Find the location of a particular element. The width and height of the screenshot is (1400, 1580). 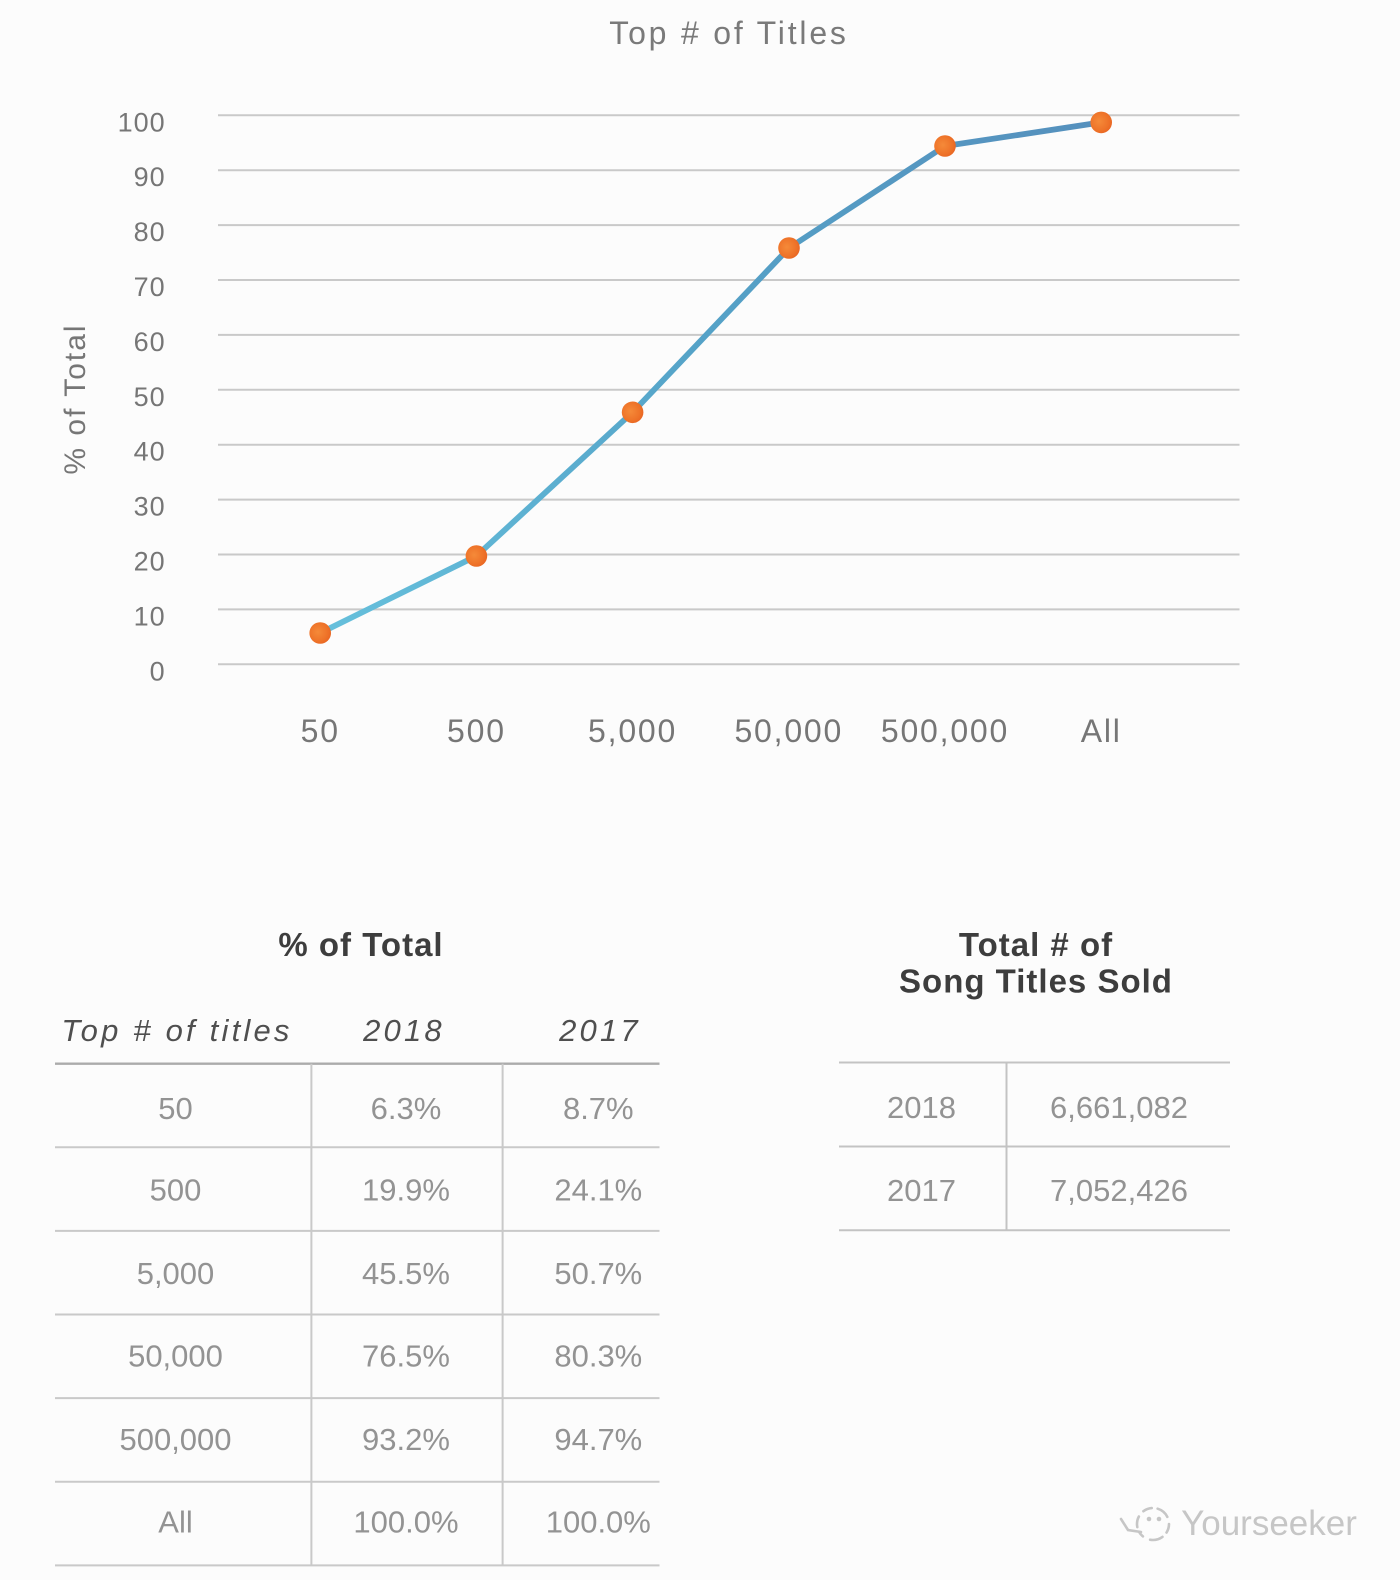

svg-text: 94.7% is located at coordinates (598, 1439).